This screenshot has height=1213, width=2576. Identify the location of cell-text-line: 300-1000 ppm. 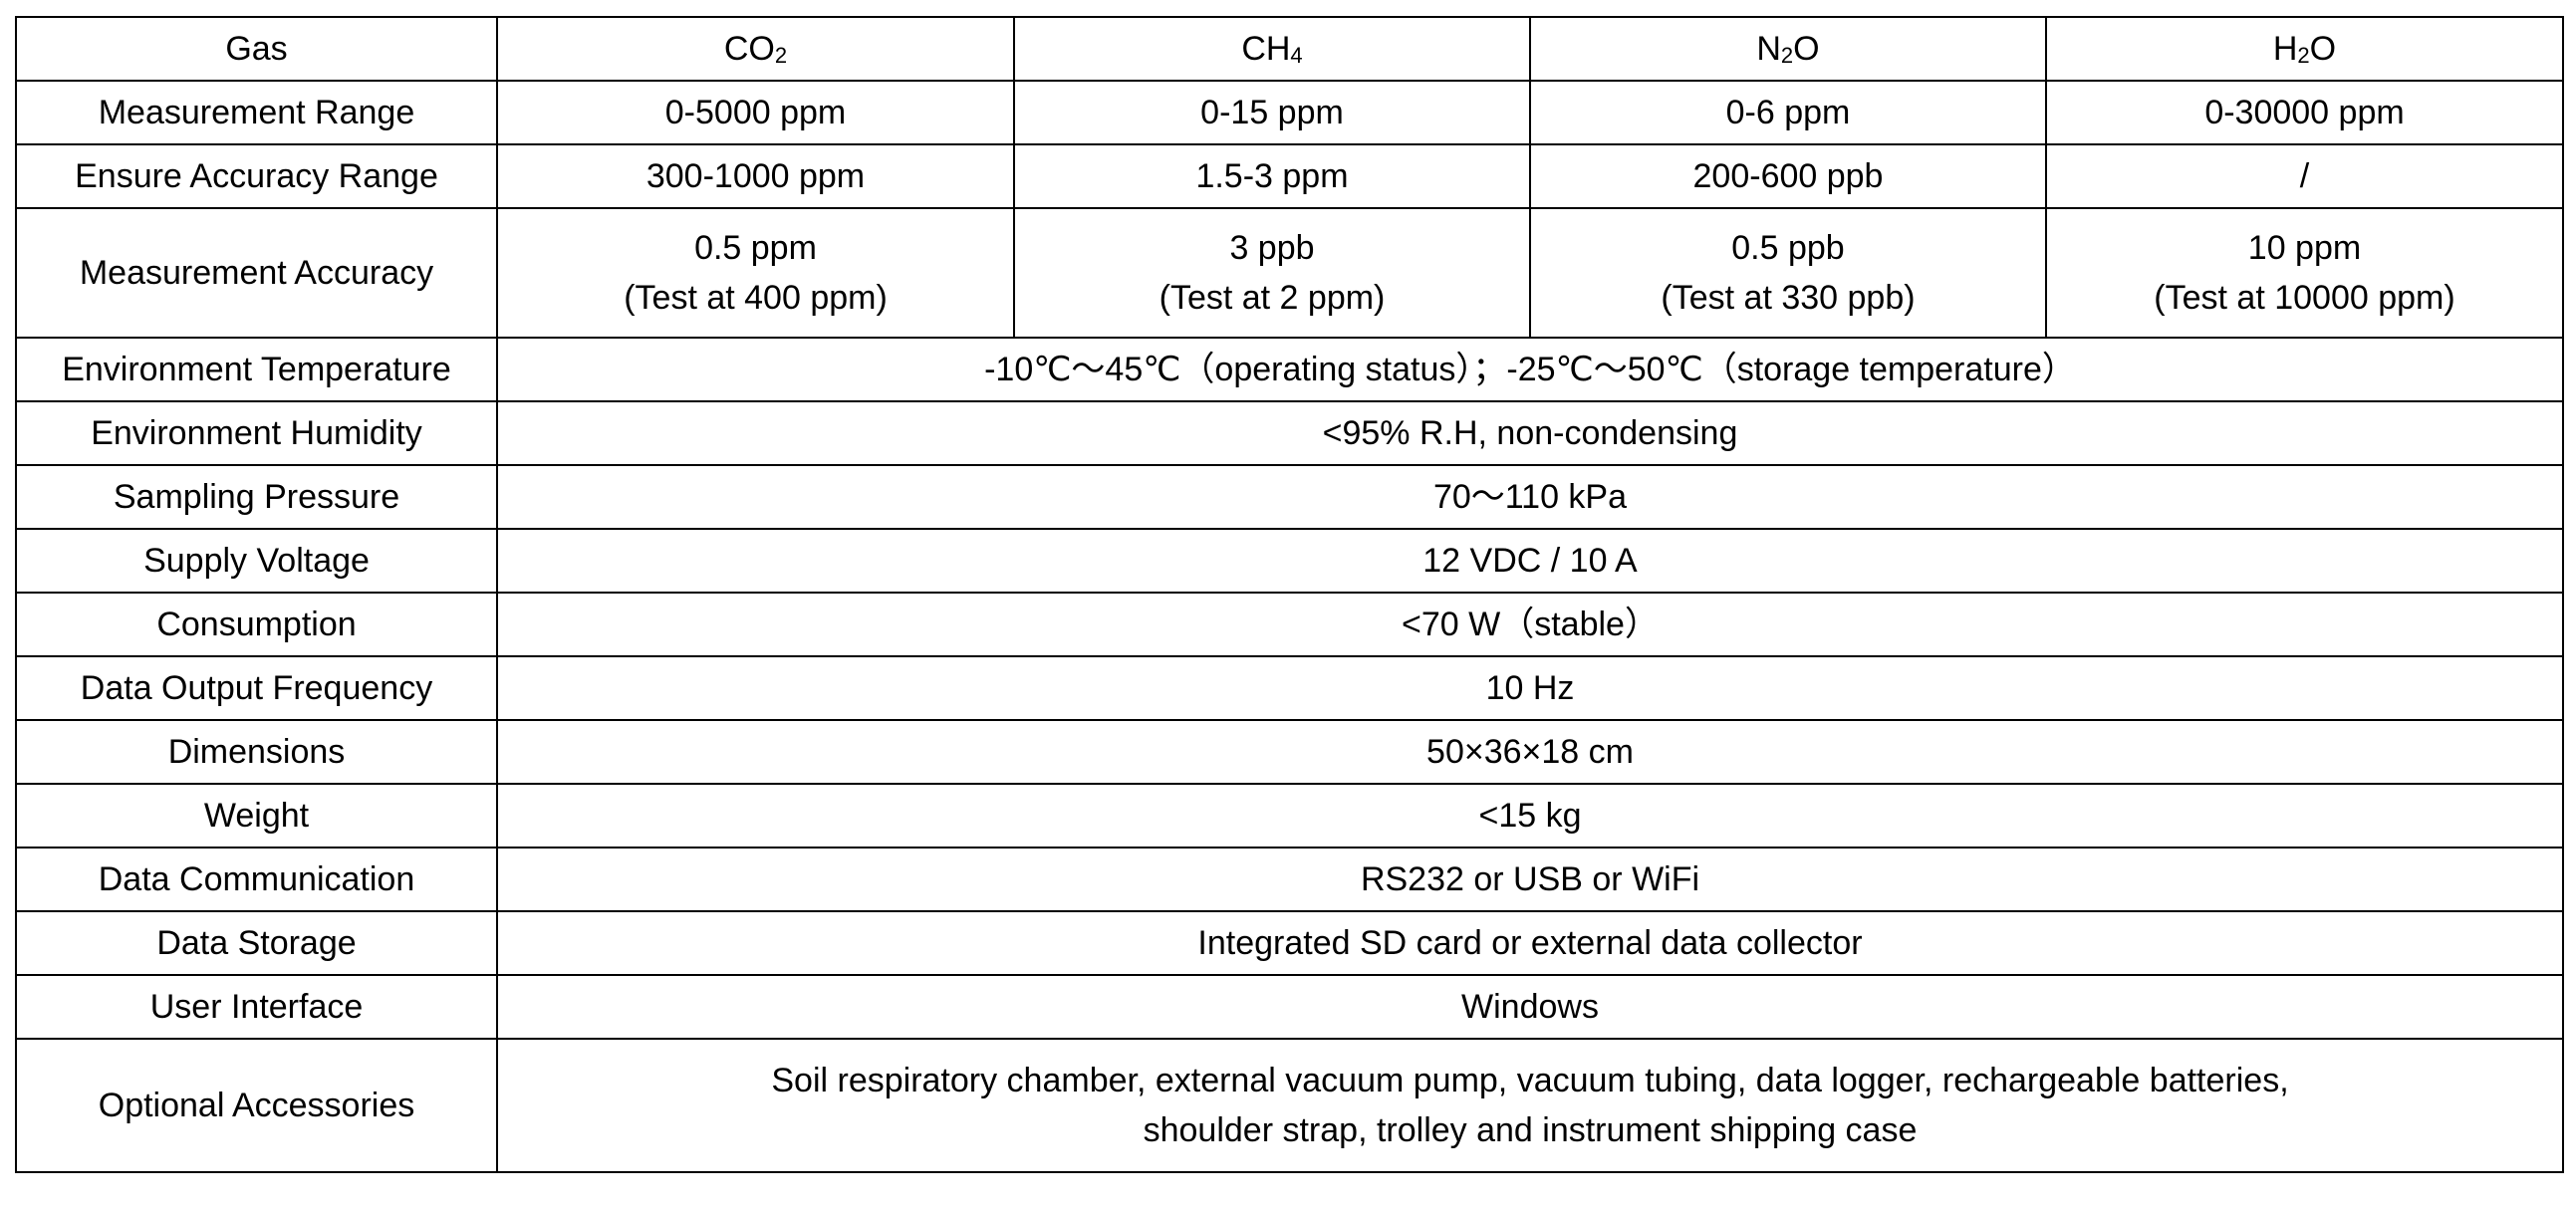
(755, 176).